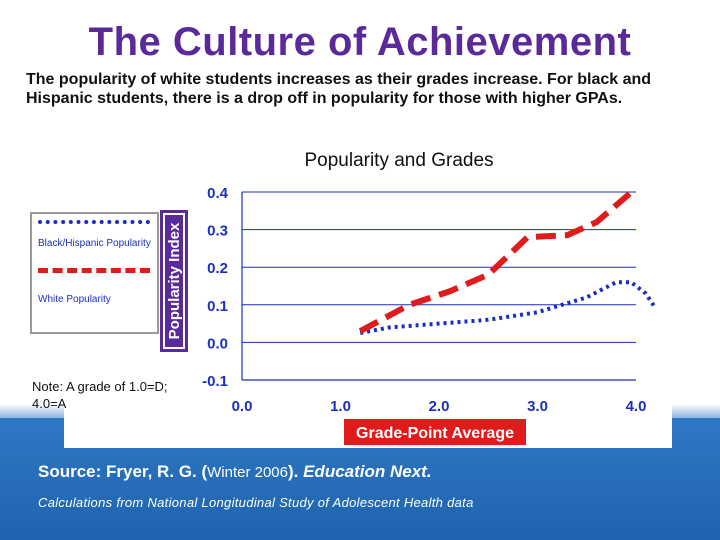 The height and width of the screenshot is (540, 720). Describe the element at coordinates (217, 343) in the screenshot. I see `y-tick-label: 0.0` at that location.